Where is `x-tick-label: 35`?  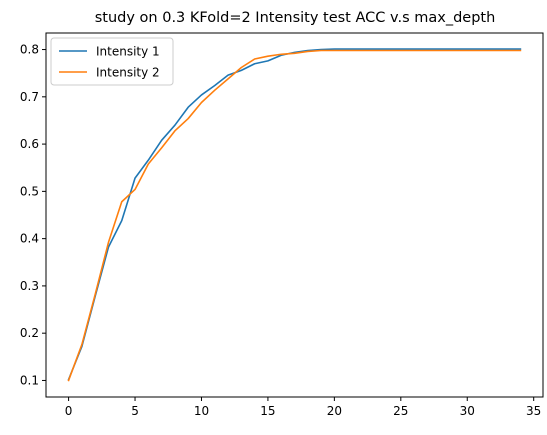 x-tick-label: 35 is located at coordinates (533, 411).